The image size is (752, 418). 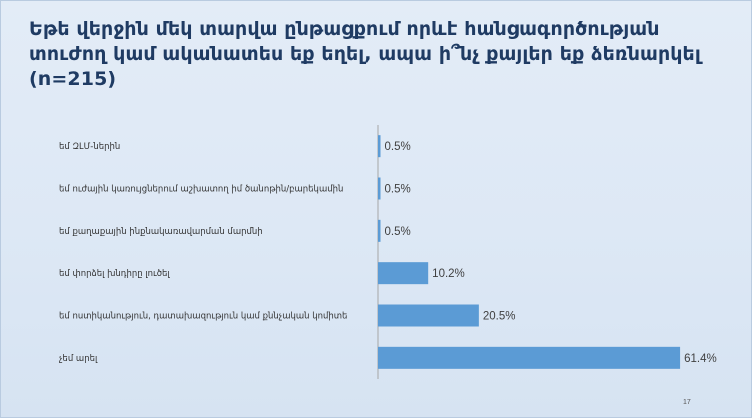 I want to click on data-label: 20.5%, so click(x=499, y=317).